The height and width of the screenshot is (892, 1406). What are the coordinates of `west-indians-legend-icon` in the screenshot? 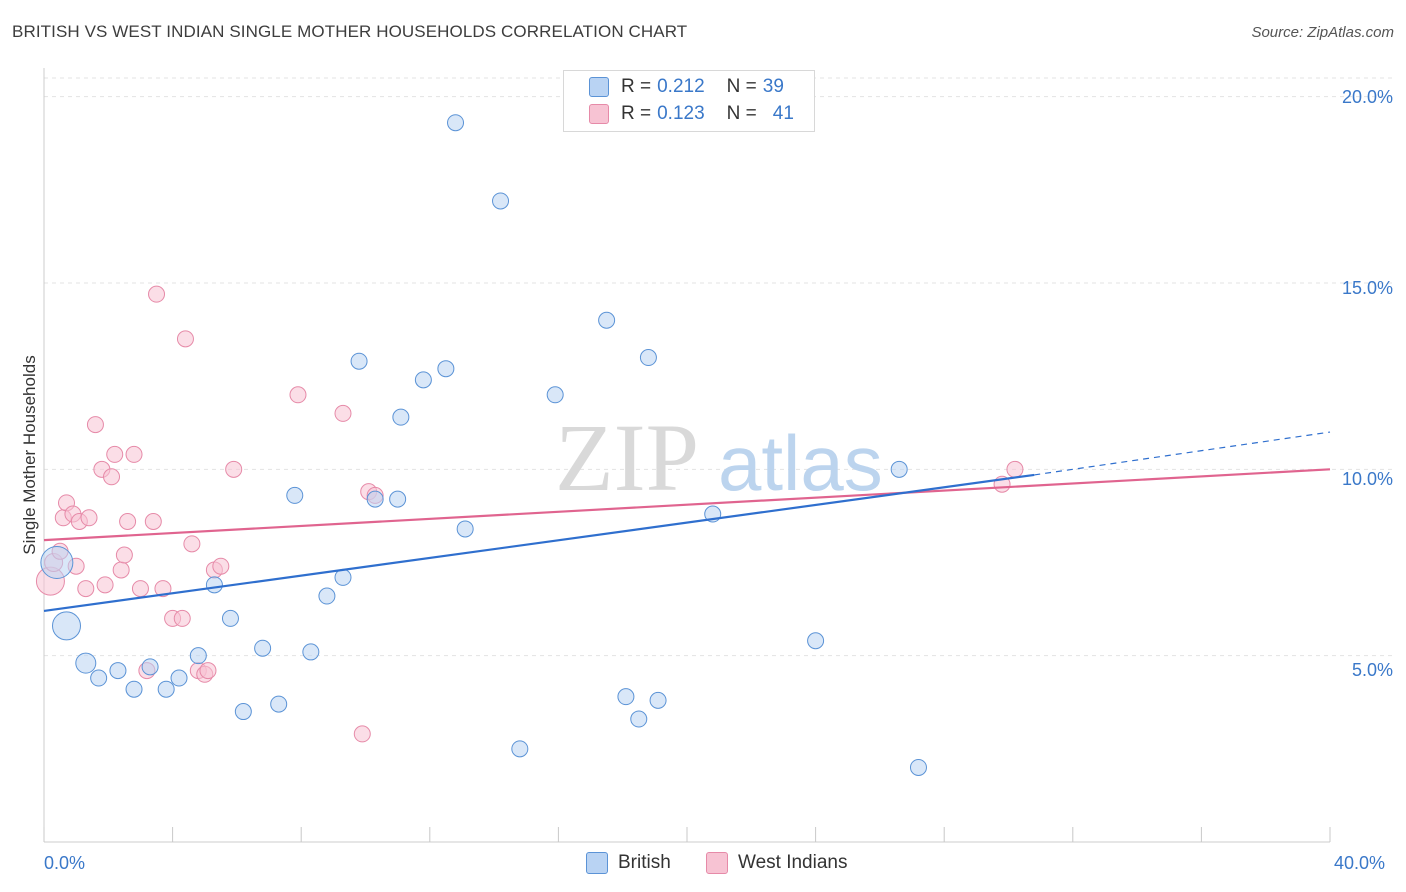 It's located at (717, 863).